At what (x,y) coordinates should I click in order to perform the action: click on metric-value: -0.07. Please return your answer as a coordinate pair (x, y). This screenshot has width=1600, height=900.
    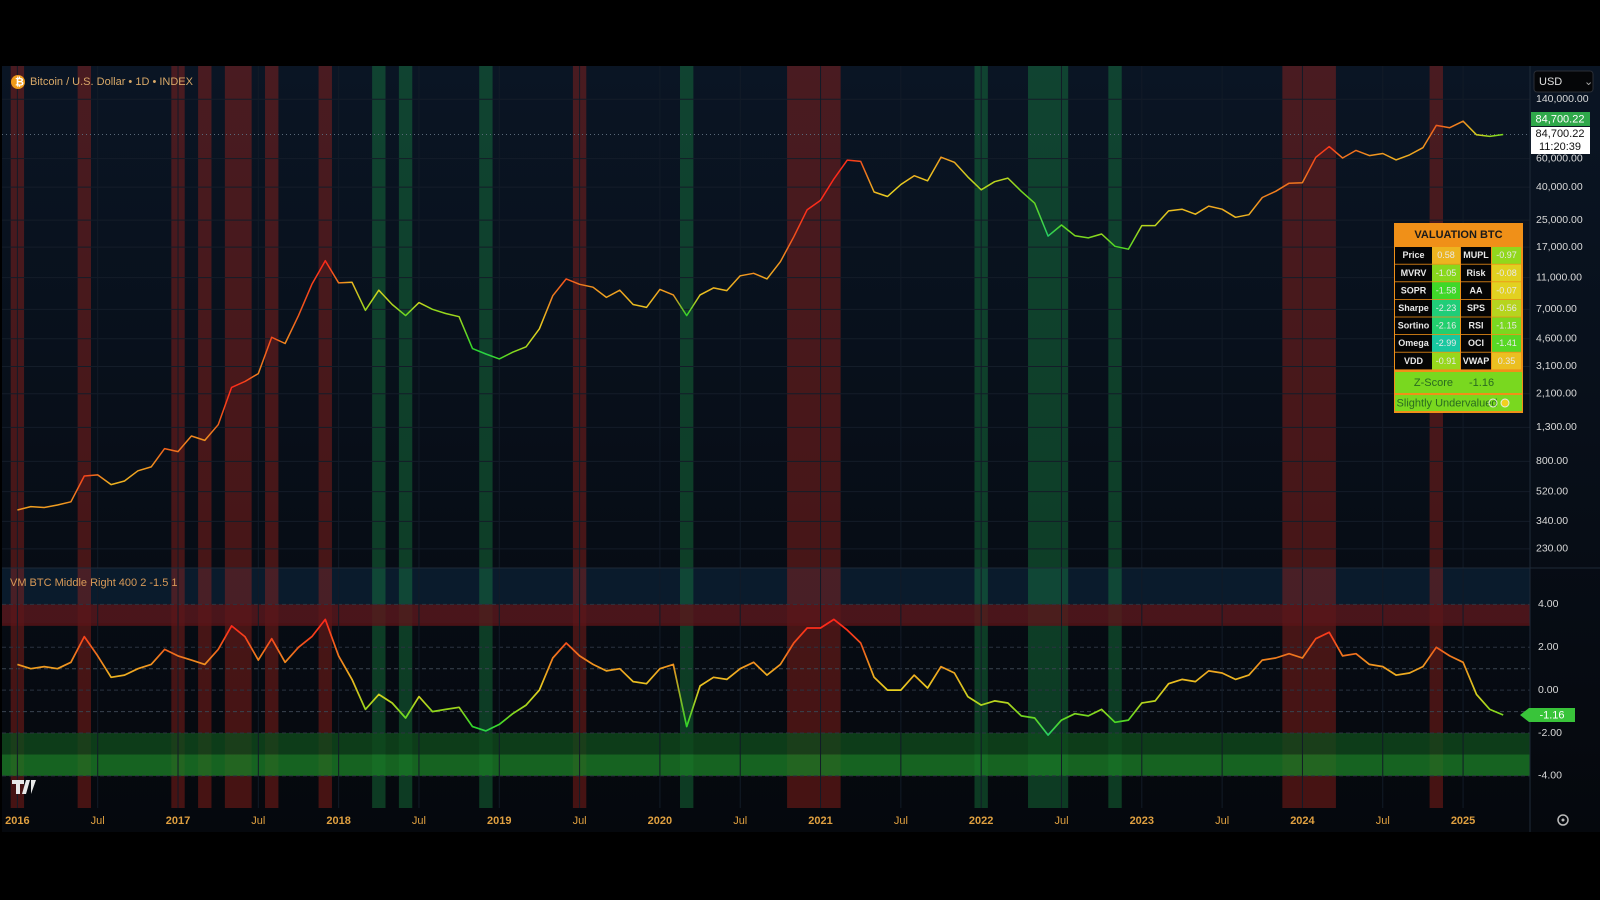
    Looking at the image, I should click on (1506, 290).